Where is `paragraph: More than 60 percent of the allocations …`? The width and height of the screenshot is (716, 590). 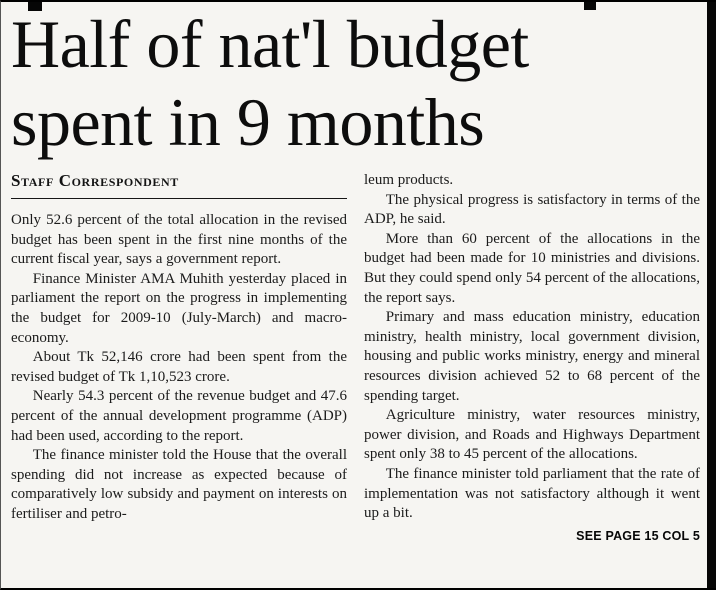 paragraph: More than 60 percent of the allocations … is located at coordinates (532, 268).